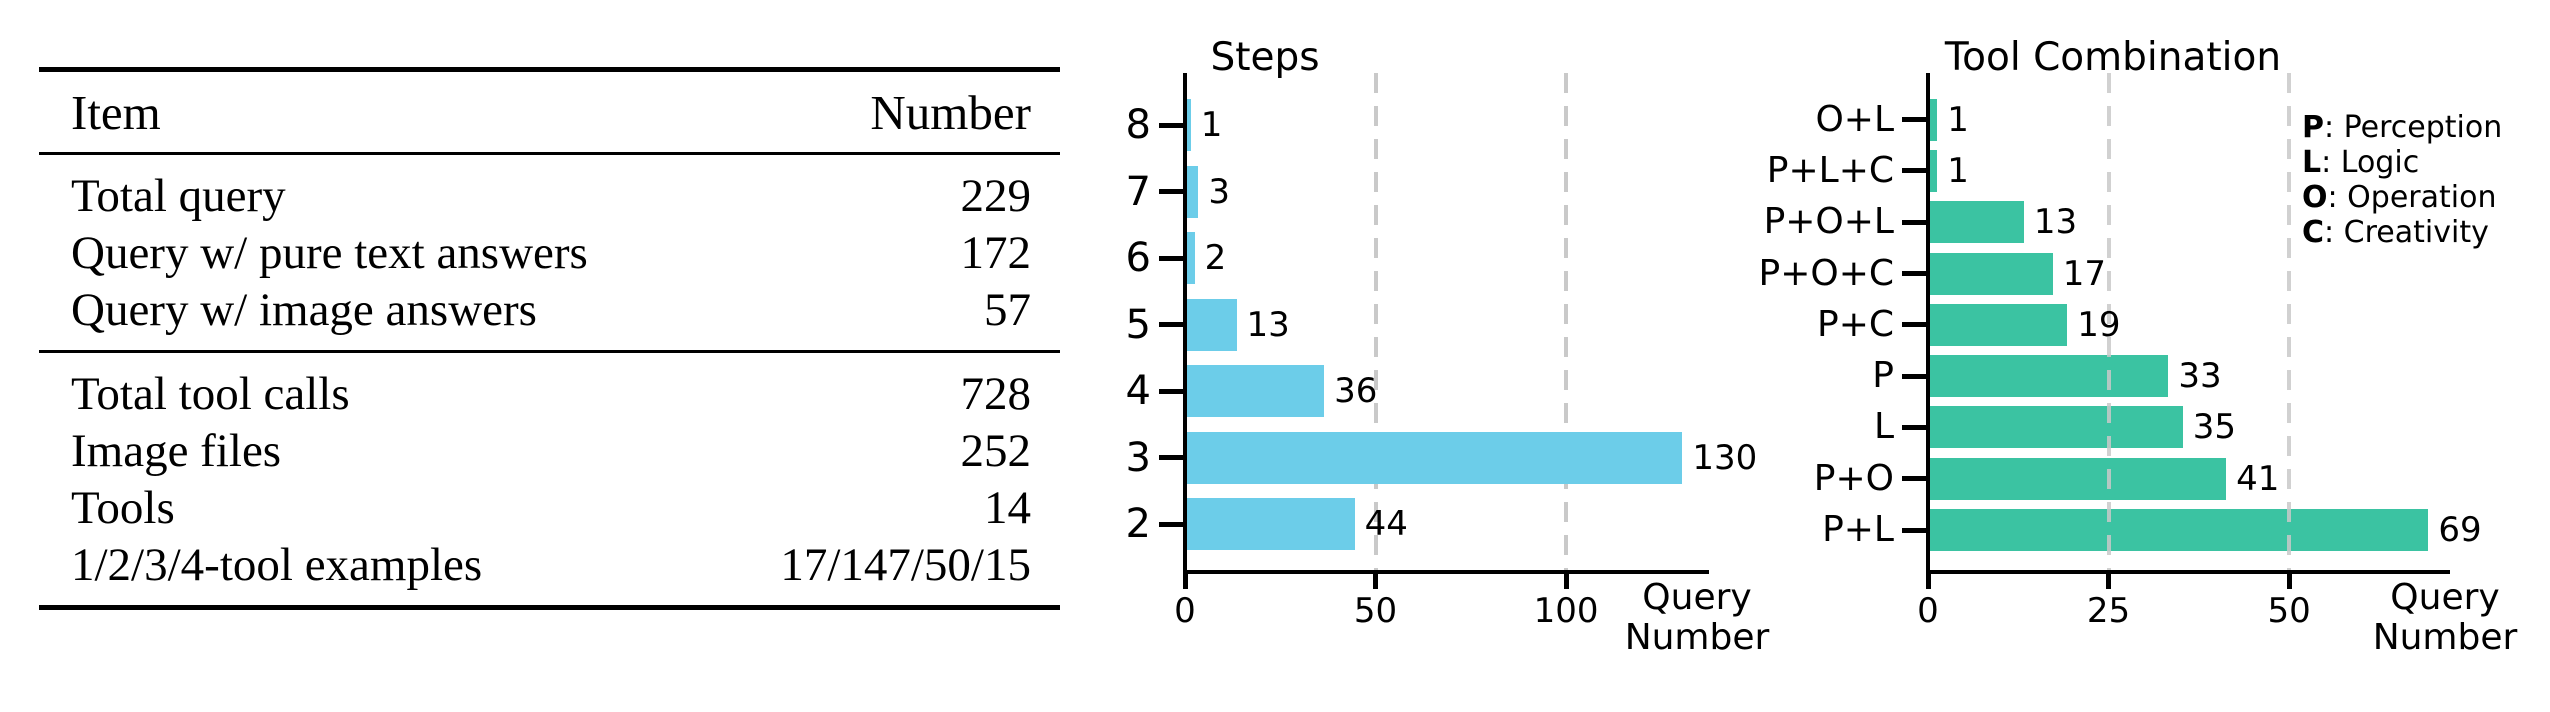 The width and height of the screenshot is (2550, 712). What do you see at coordinates (1725, 457) in the screenshot?
I see `bar-value-label: 130` at bounding box center [1725, 457].